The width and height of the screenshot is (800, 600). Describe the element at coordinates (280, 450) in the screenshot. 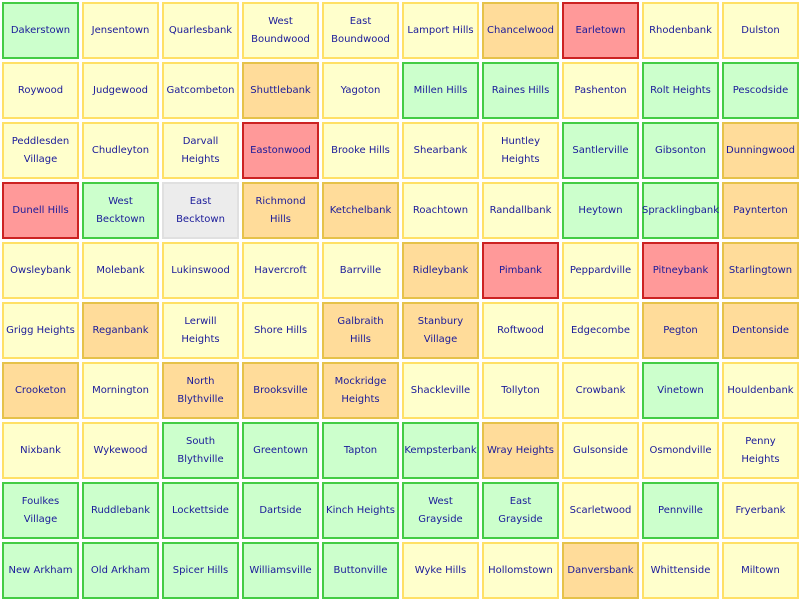

I see `suburb-cell: Greentown` at that location.